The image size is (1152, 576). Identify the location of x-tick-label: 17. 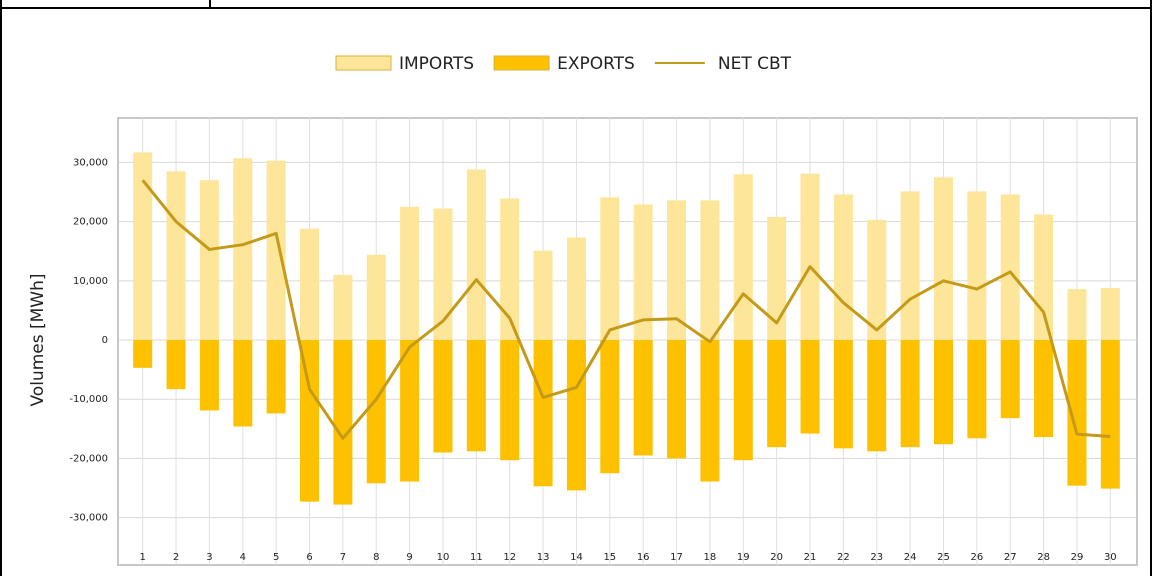
(676, 557).